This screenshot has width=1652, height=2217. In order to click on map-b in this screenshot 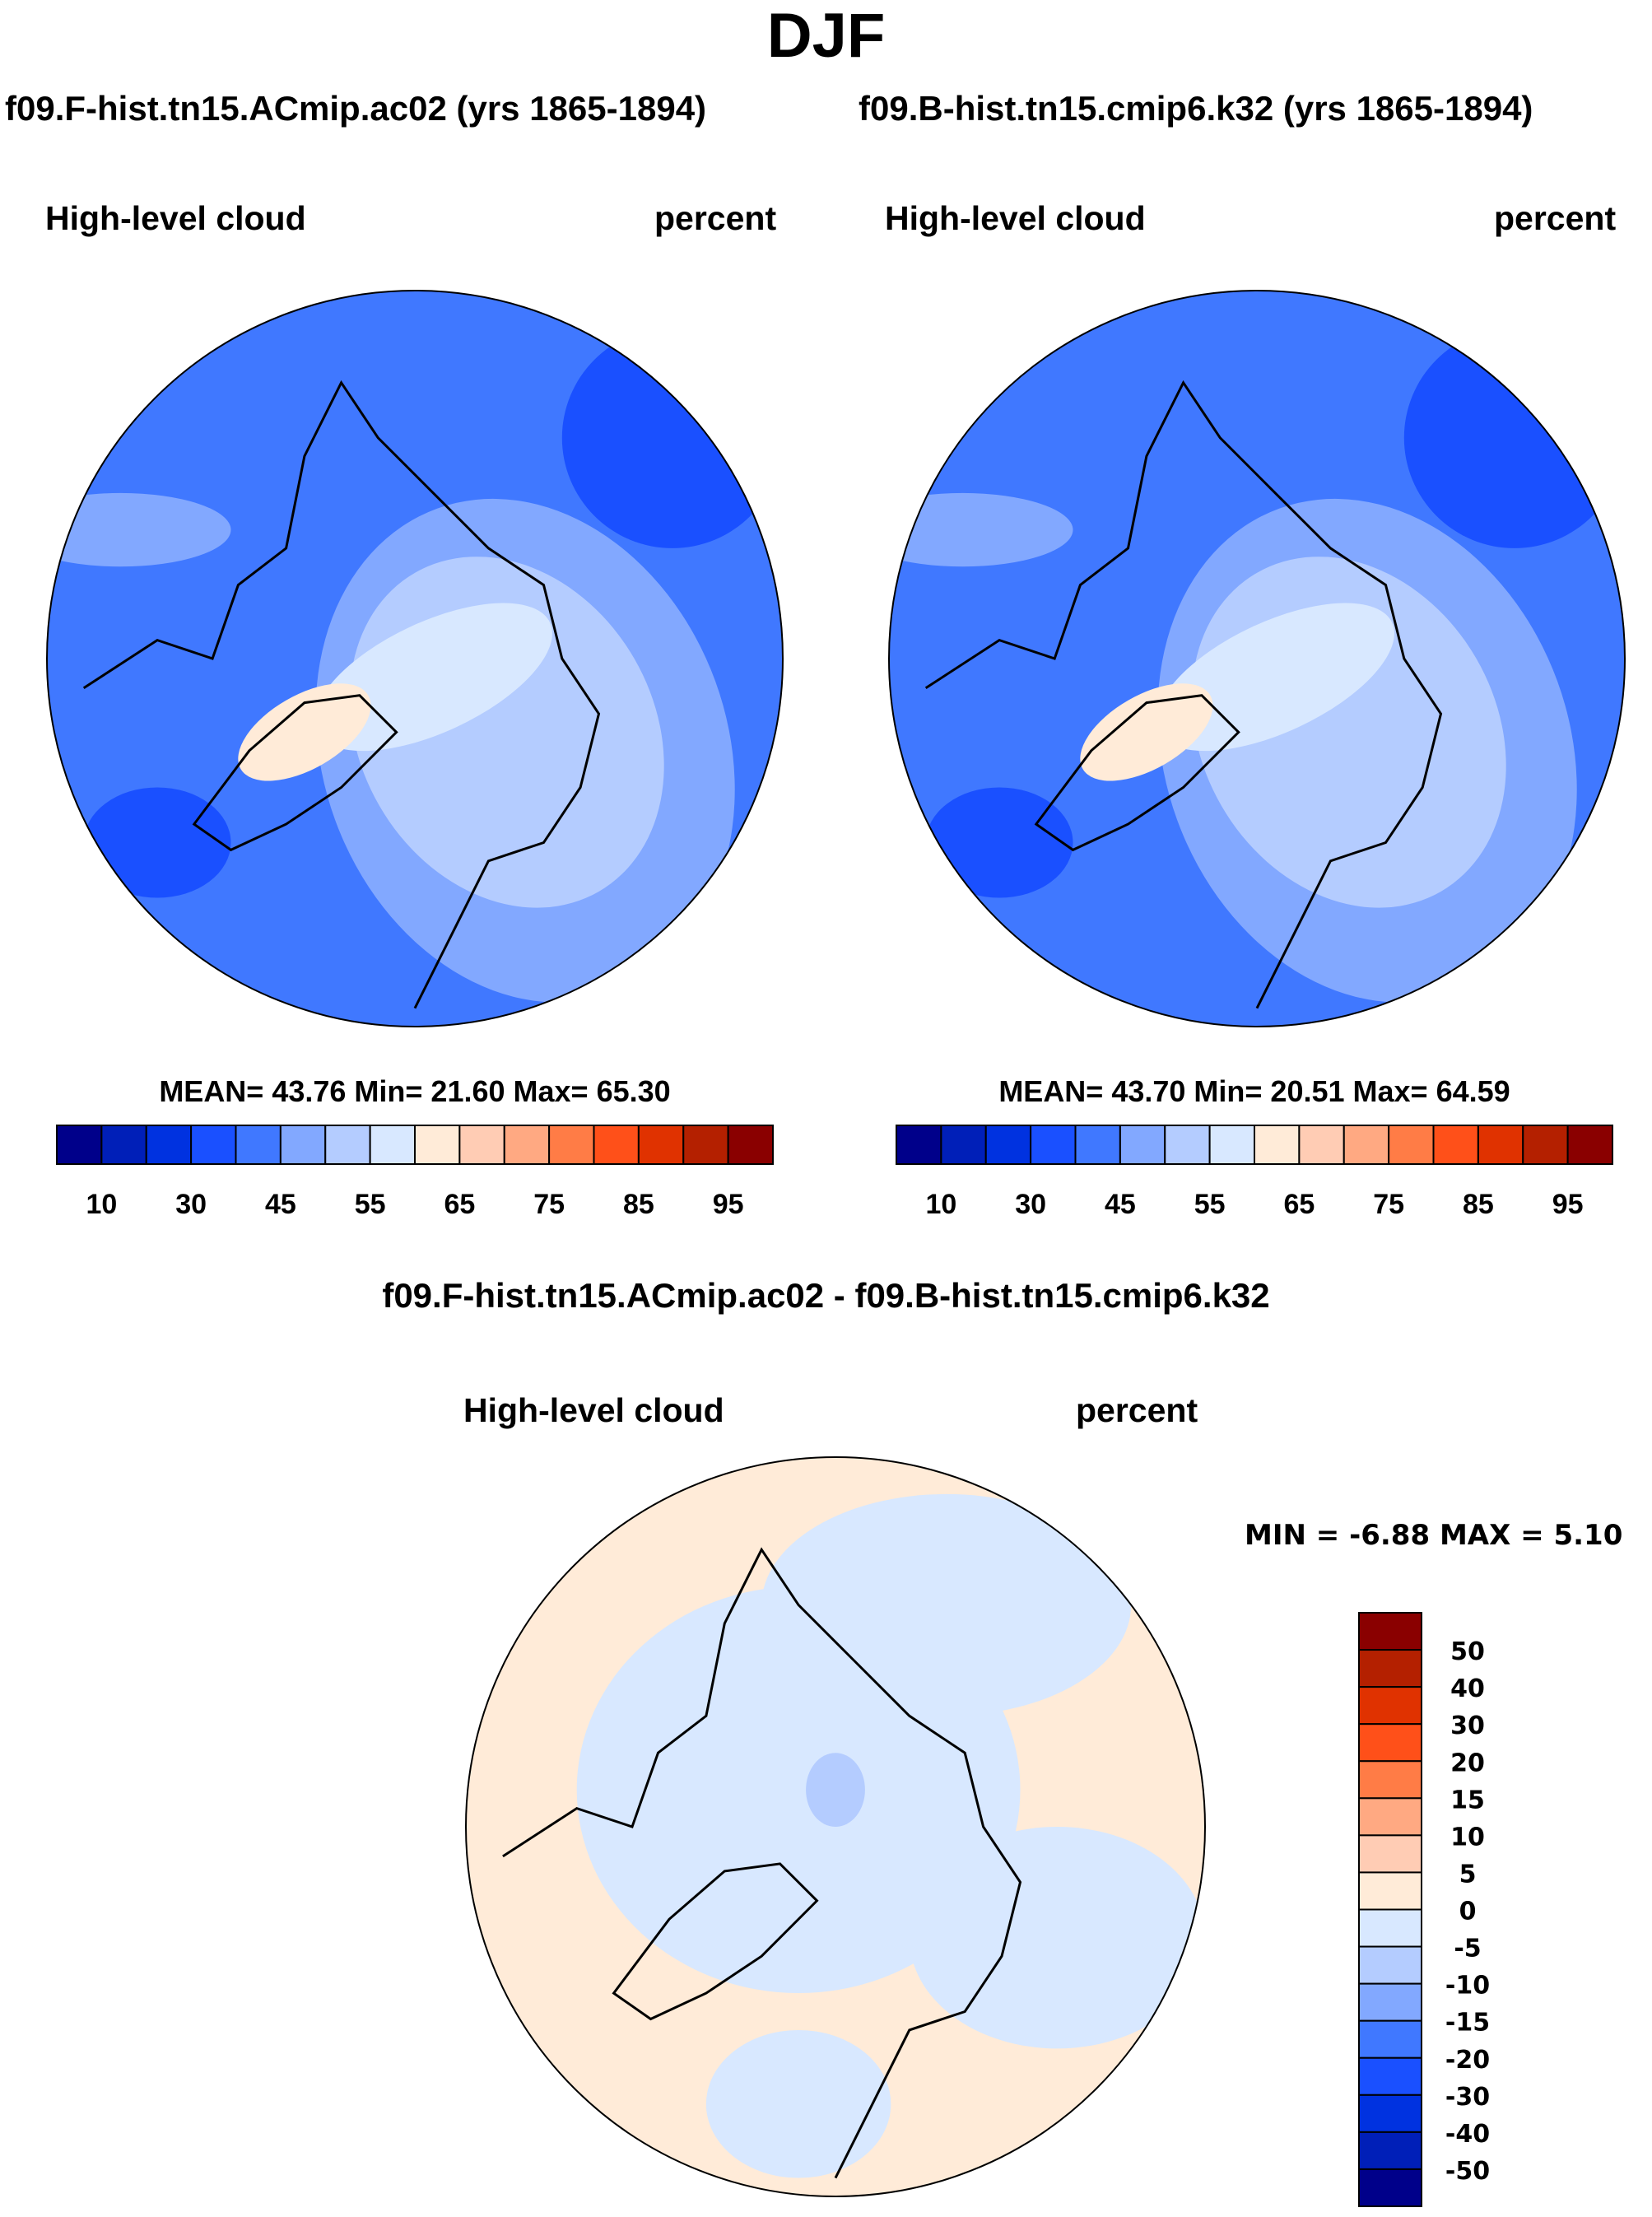, I will do `click(1257, 659)`.